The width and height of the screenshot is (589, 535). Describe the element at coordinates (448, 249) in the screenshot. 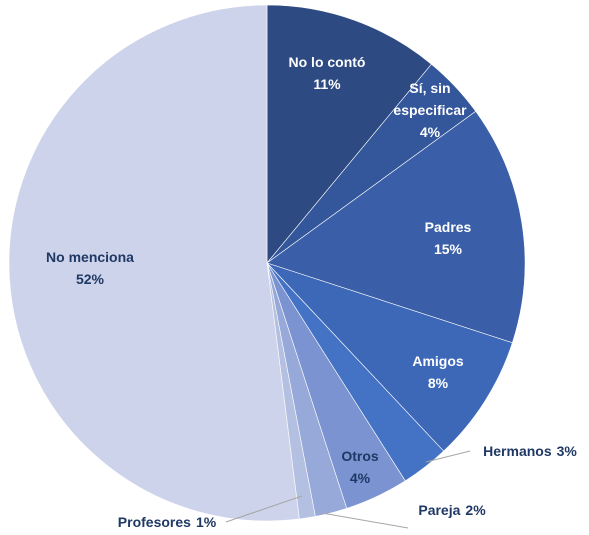

I see `value-label: 15%` at that location.